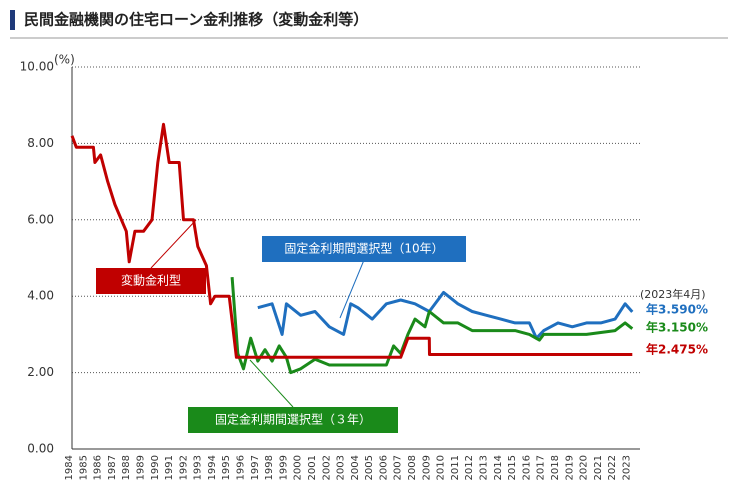 This screenshot has height=489, width=736. I want to click on x-tick-label: 2018, so click(555, 467).